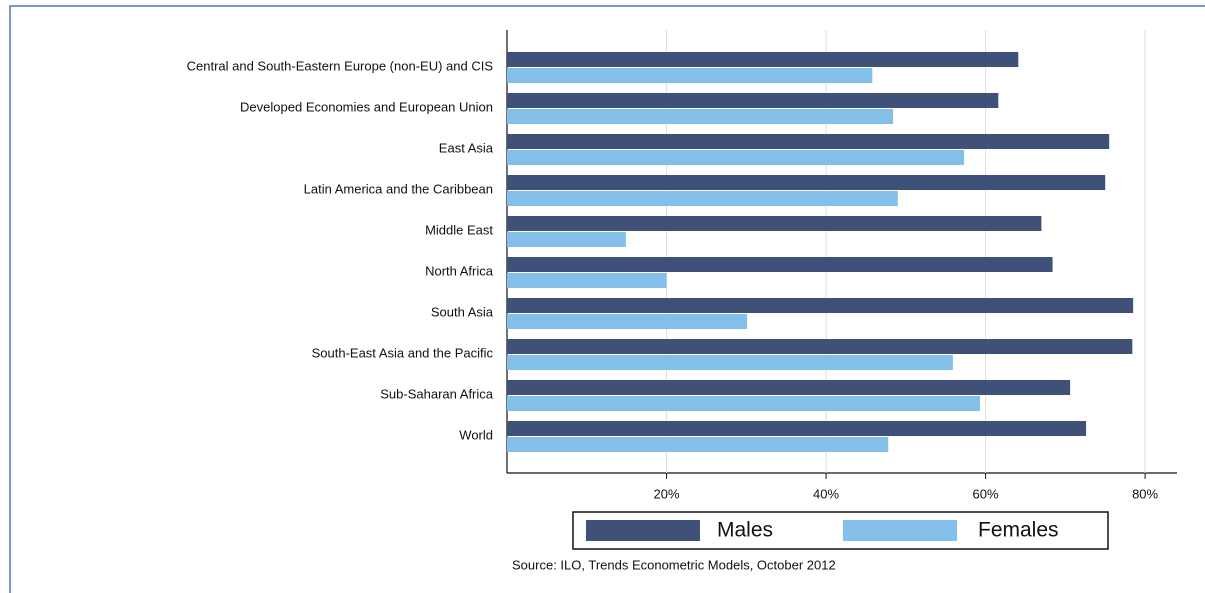  I want to click on y-tick-label: North Africa, so click(459, 270).